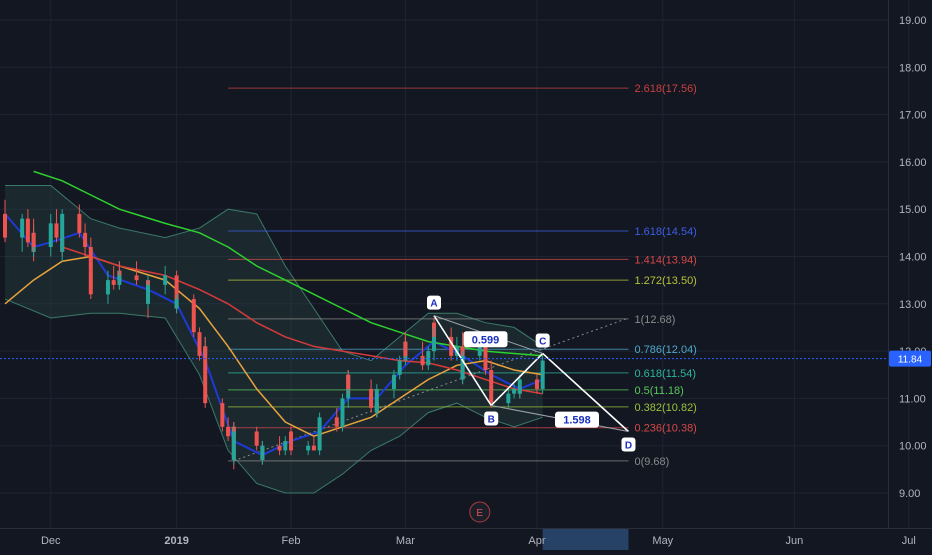 The image size is (932, 555). I want to click on event-marker-circle, so click(480, 512).